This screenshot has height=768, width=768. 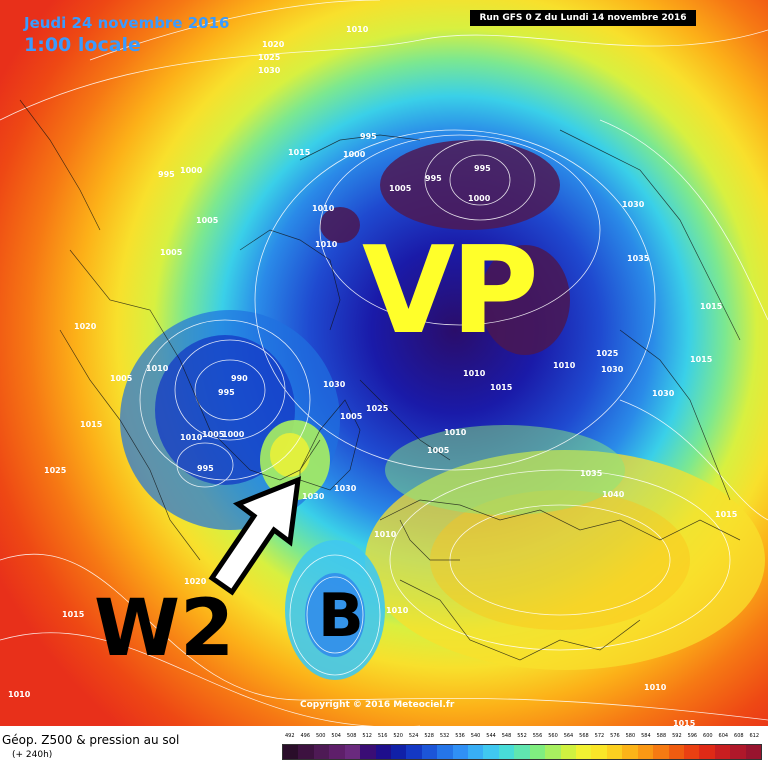 What do you see at coordinates (444, 736) in the screenshot?
I see `scale-tick-label: 532` at bounding box center [444, 736].